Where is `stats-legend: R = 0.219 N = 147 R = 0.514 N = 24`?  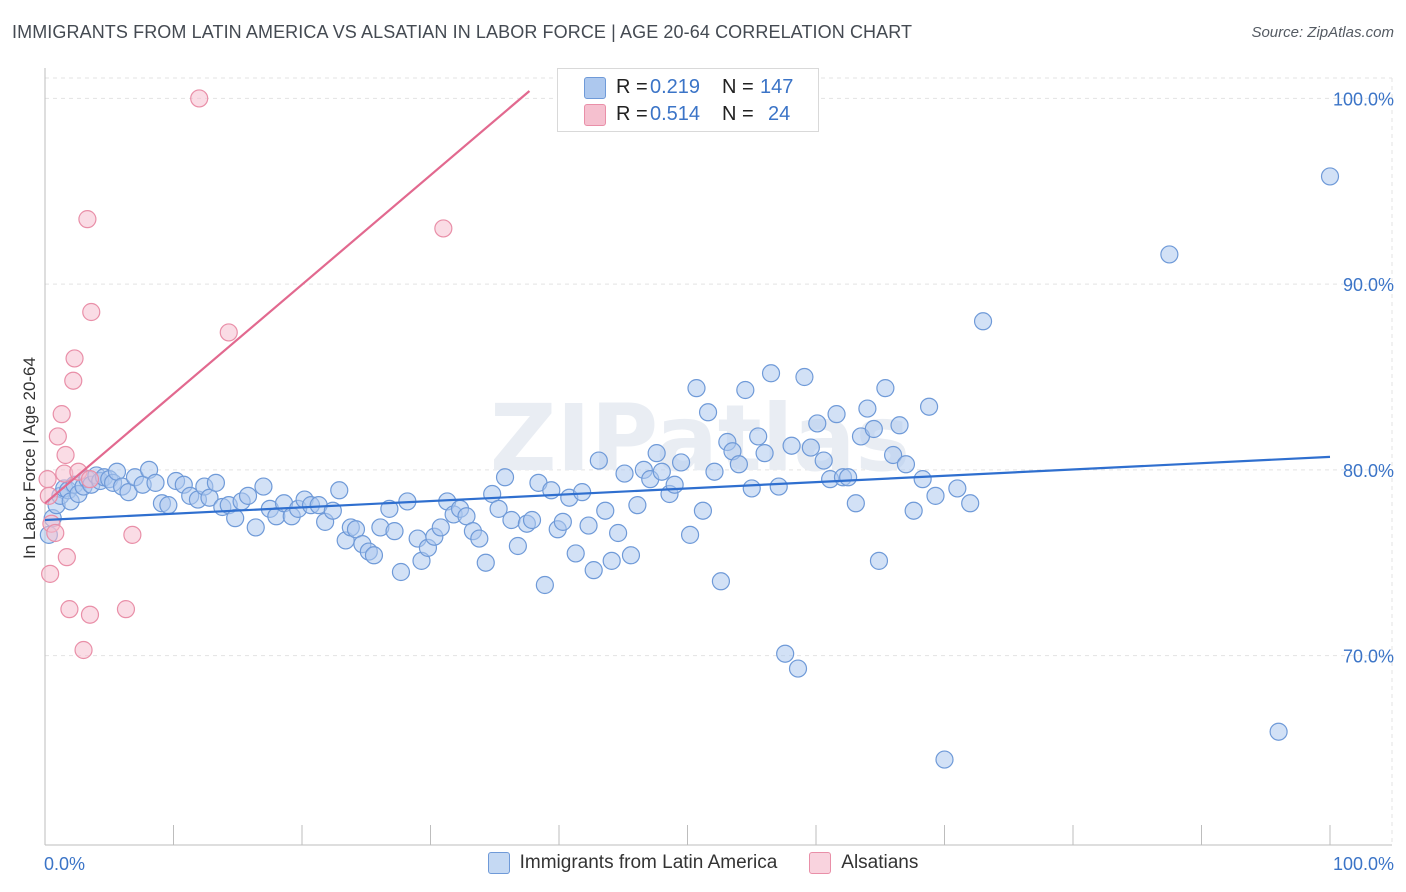 stats-legend: R = 0.219 N = 147 R = 0.514 N = 24 is located at coordinates (688, 100).